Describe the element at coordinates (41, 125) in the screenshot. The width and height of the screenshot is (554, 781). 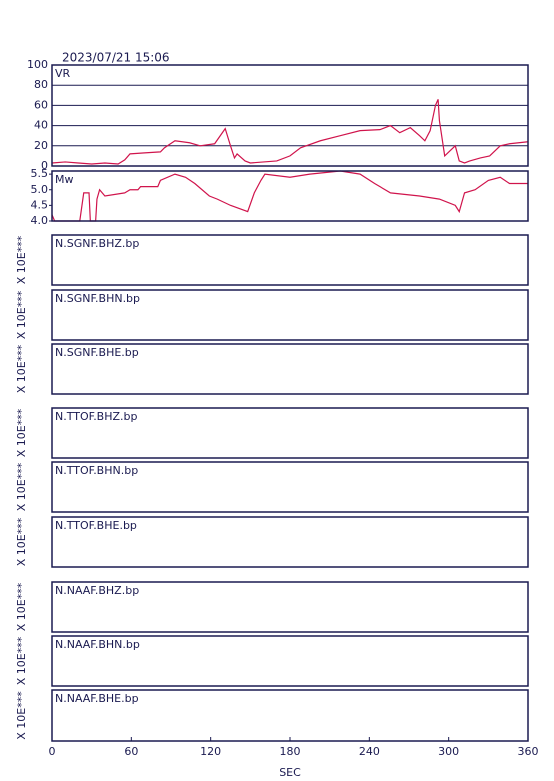
I see `y-tick-label: 40` at that location.